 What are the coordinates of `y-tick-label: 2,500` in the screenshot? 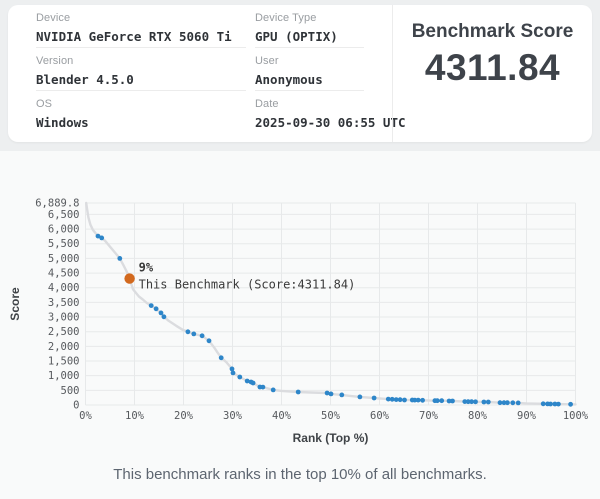 It's located at (64, 332).